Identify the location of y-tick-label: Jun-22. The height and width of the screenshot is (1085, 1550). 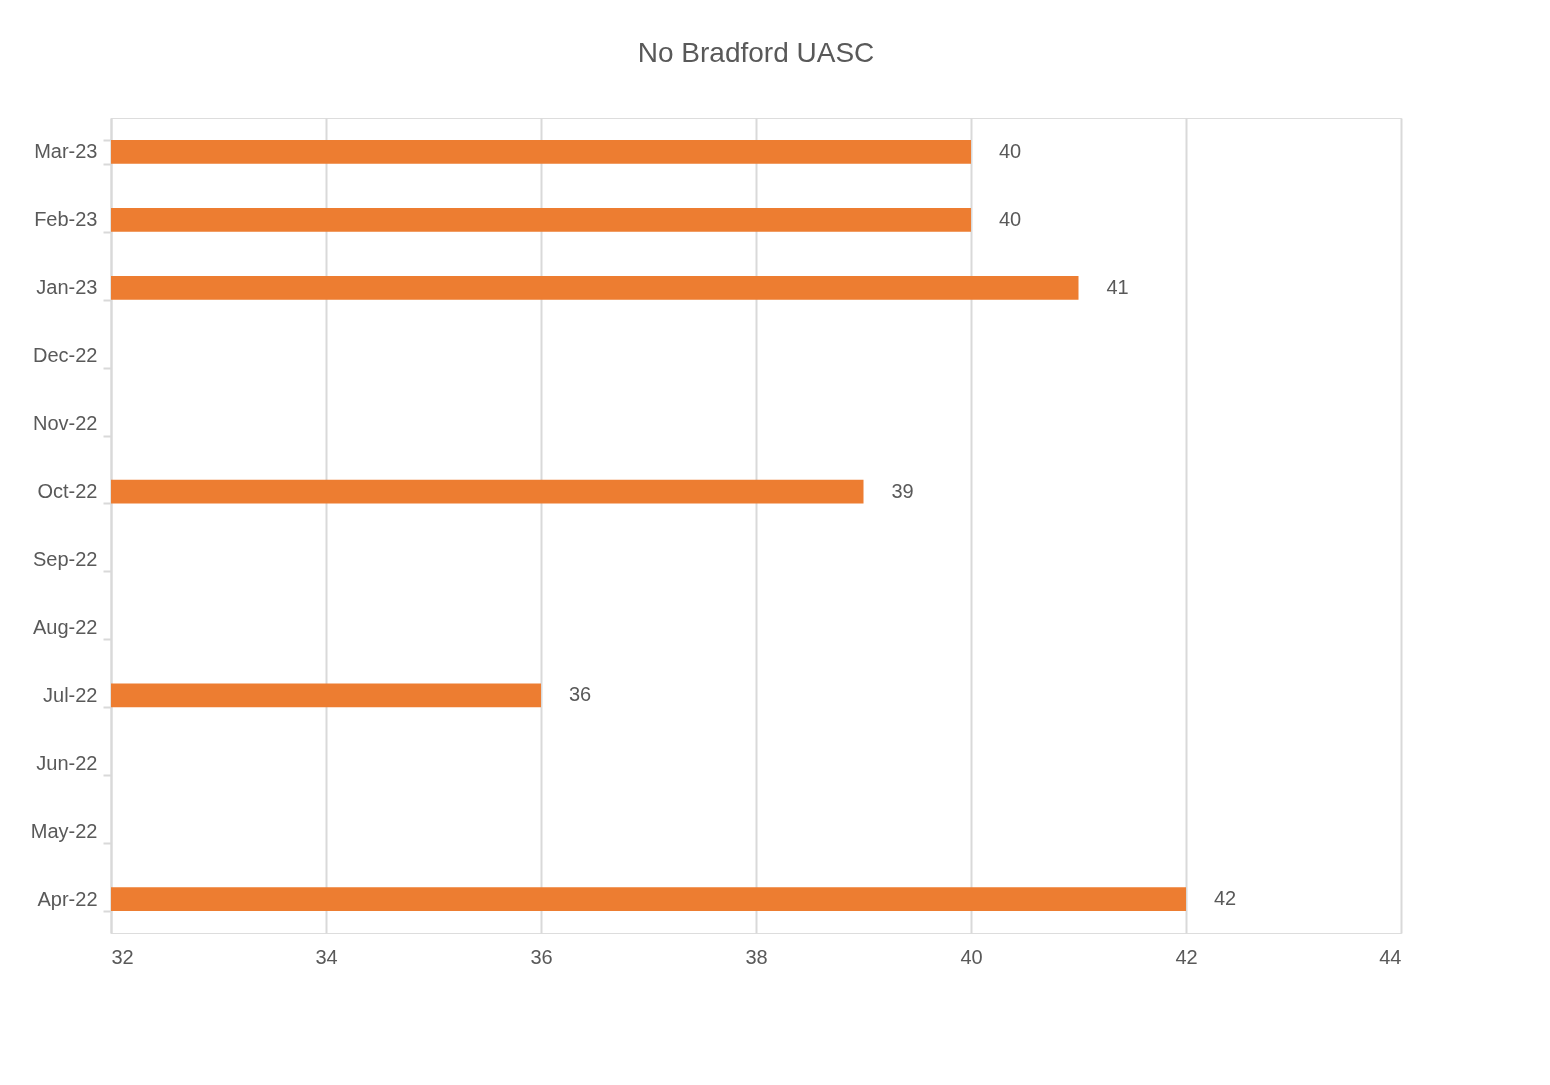
(67, 762).